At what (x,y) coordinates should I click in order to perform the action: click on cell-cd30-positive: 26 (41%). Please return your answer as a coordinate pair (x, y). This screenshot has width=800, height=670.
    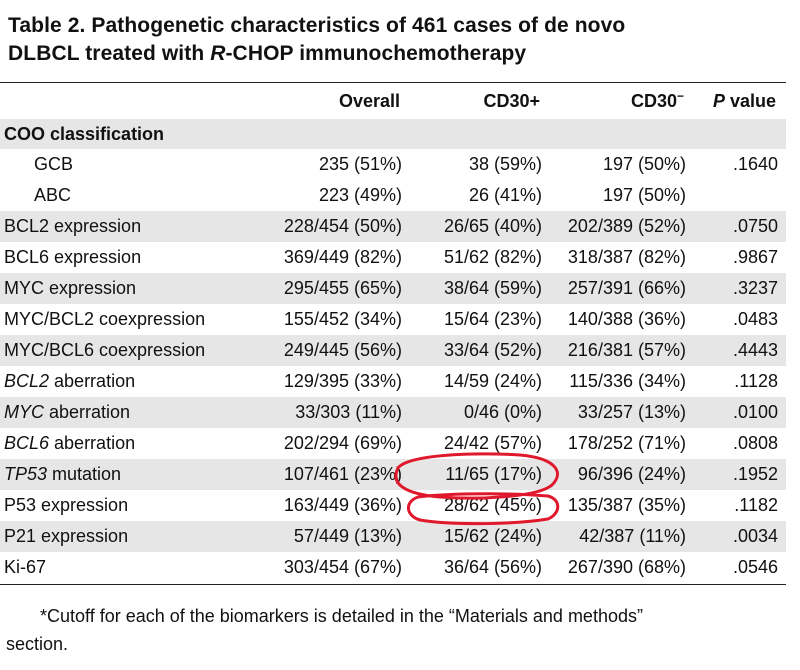
    Looking at the image, I should click on (505, 195).